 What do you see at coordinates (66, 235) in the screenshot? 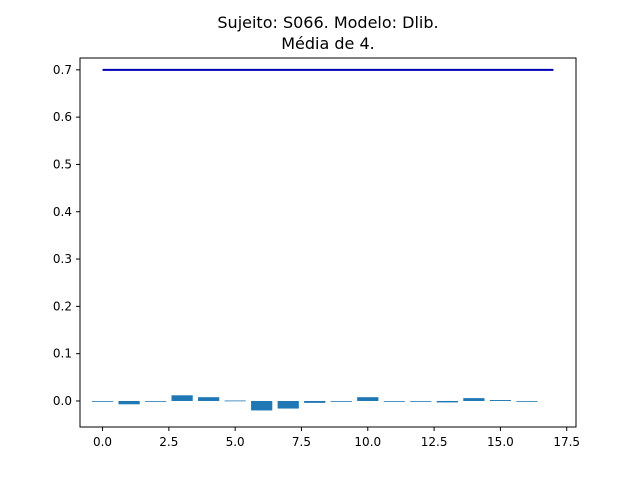
I see `y-axis: 0.0 0.1 0.2 0.3 0.4 0.5 0.6 0.7` at bounding box center [66, 235].